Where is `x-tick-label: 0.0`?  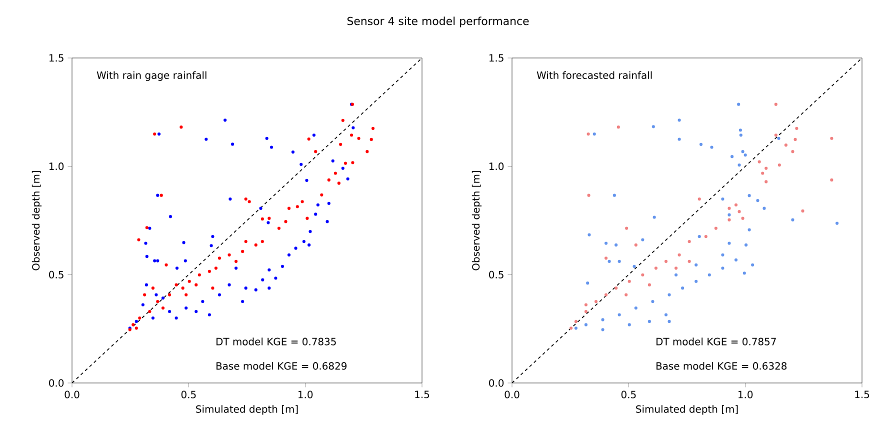
x-tick-label: 0.0 is located at coordinates (512, 394).